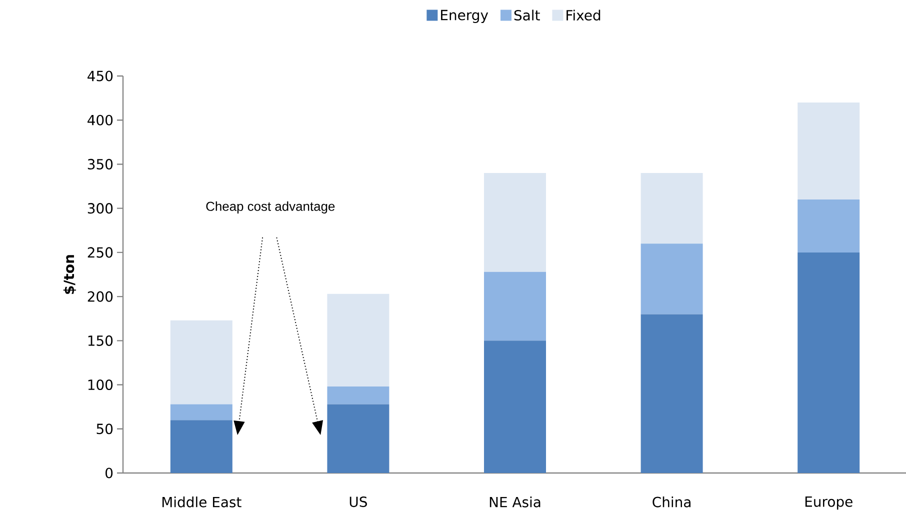  What do you see at coordinates (202, 502) in the screenshot?
I see `x-tick-label: Middle East` at bounding box center [202, 502].